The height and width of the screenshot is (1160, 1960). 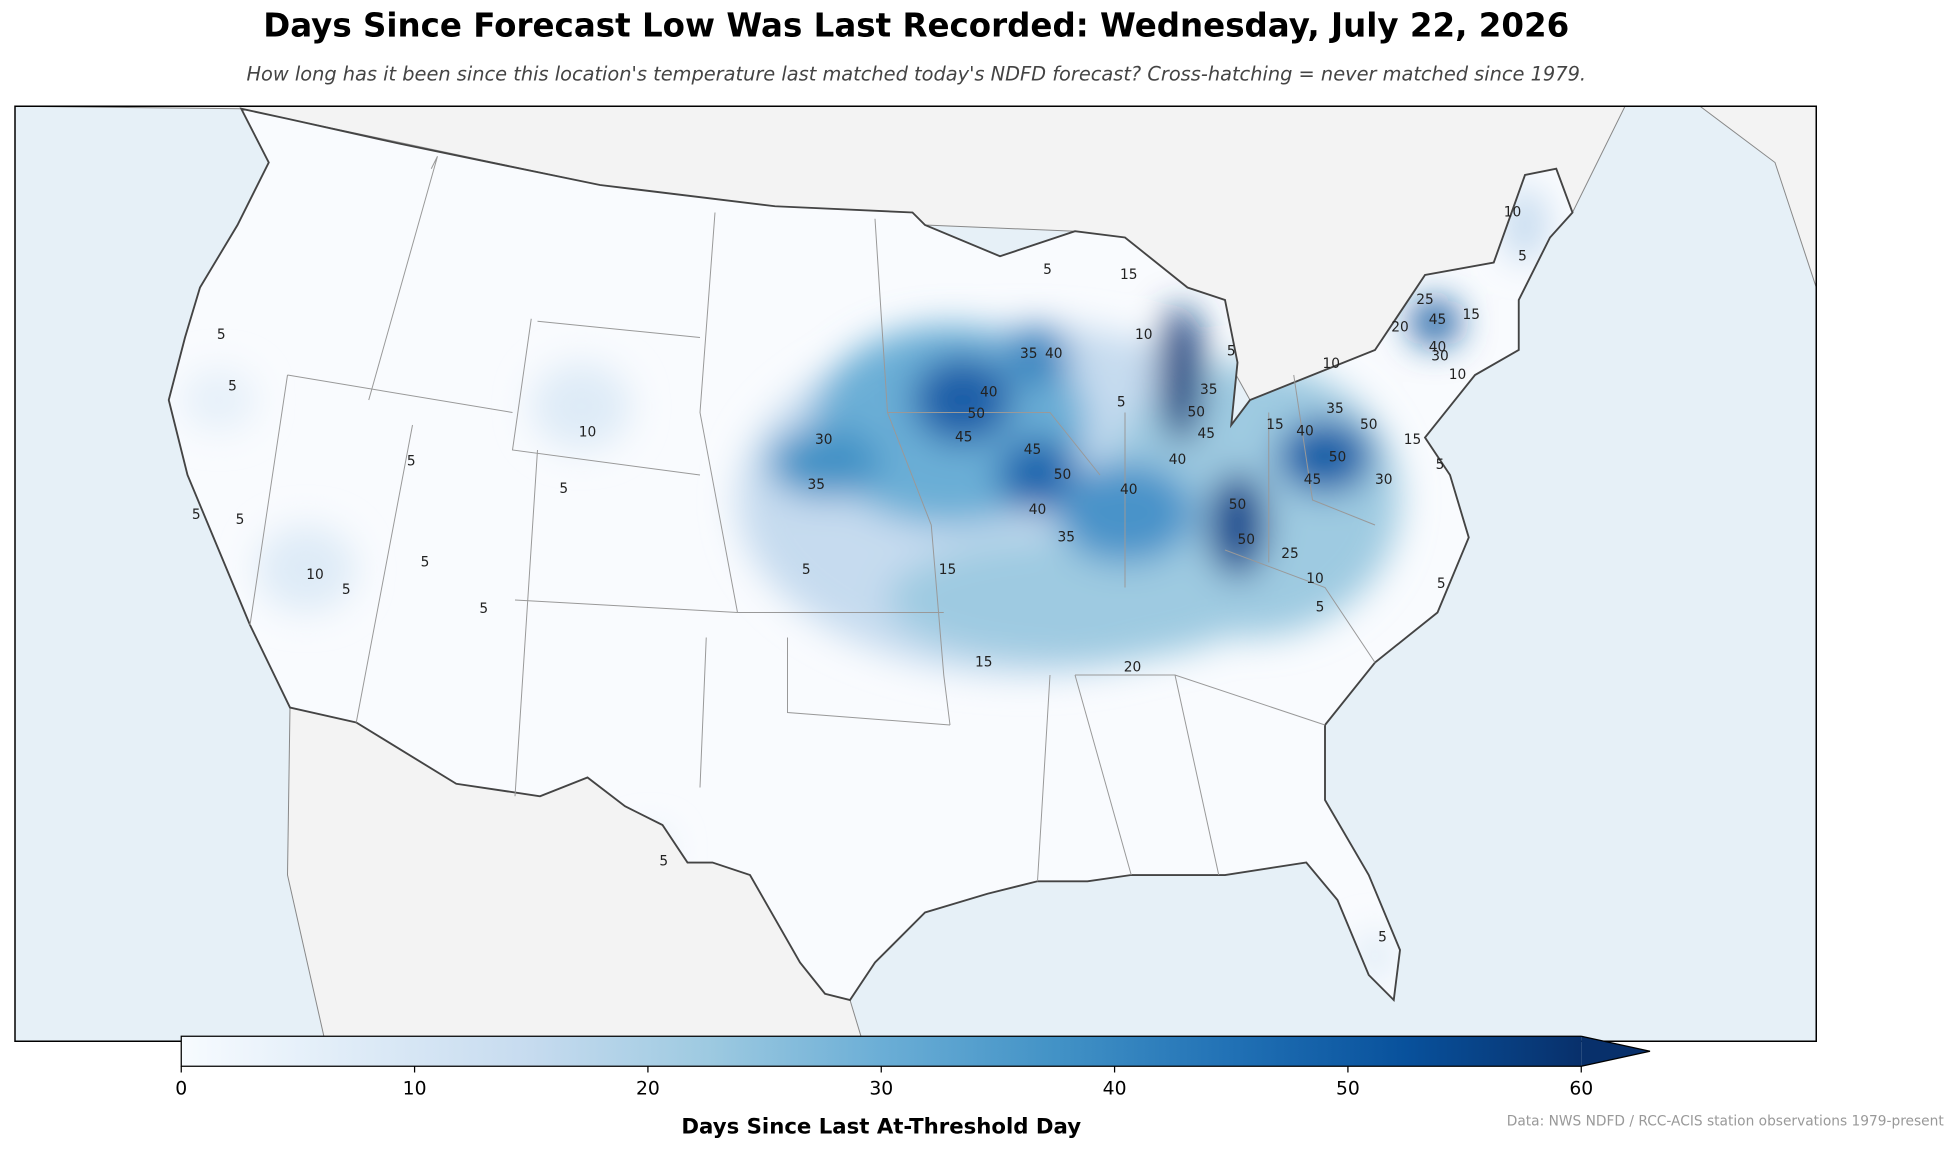 I want to click on colorbar-gradient, so click(x=881, y=1051).